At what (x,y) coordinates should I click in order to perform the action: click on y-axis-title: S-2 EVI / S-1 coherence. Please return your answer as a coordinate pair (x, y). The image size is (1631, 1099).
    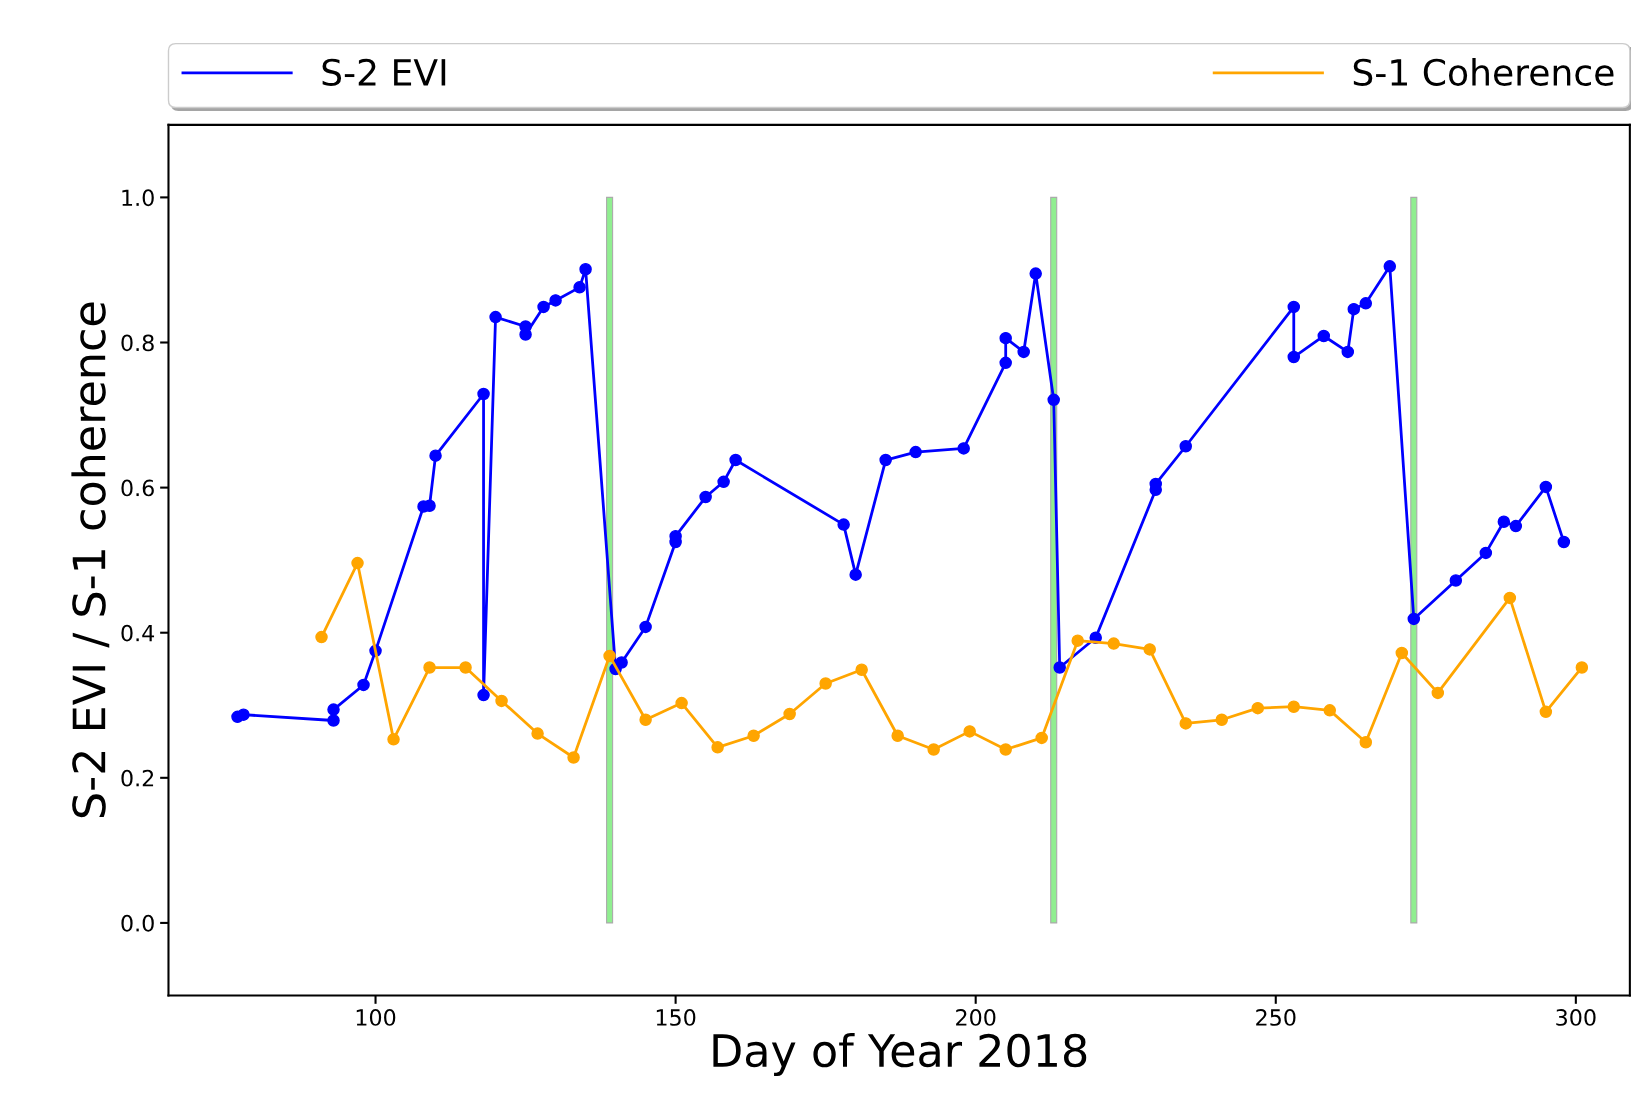
    Looking at the image, I should click on (90, 560).